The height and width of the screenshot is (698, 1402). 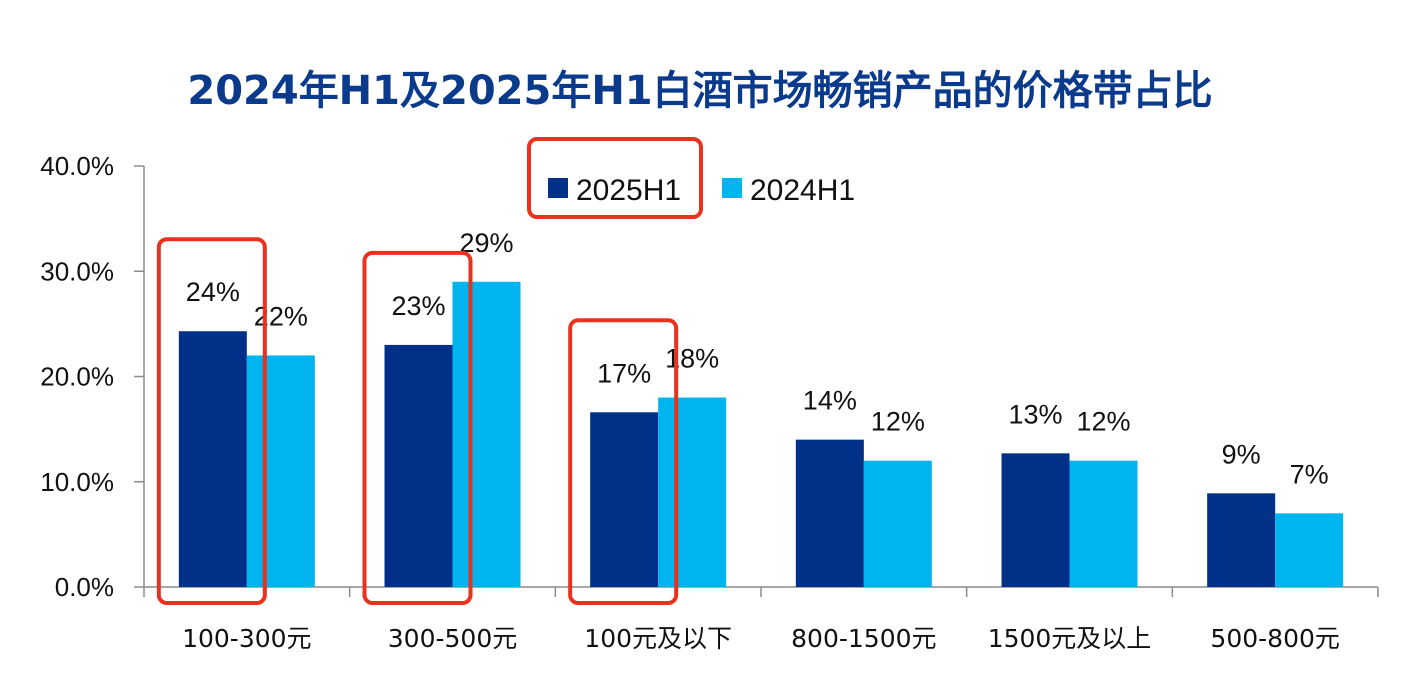 I want to click on data-label: 23%, so click(x=418, y=306).